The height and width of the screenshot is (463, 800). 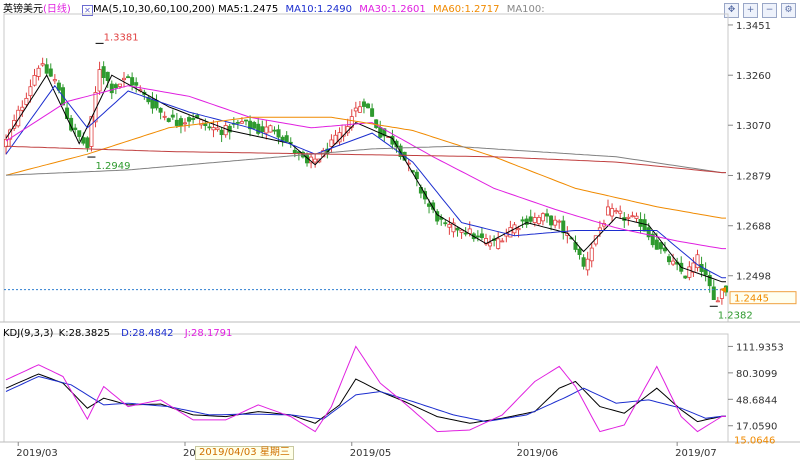 What do you see at coordinates (753, 126) in the screenshot?
I see `y-tick-label: 1.3070` at bounding box center [753, 126].